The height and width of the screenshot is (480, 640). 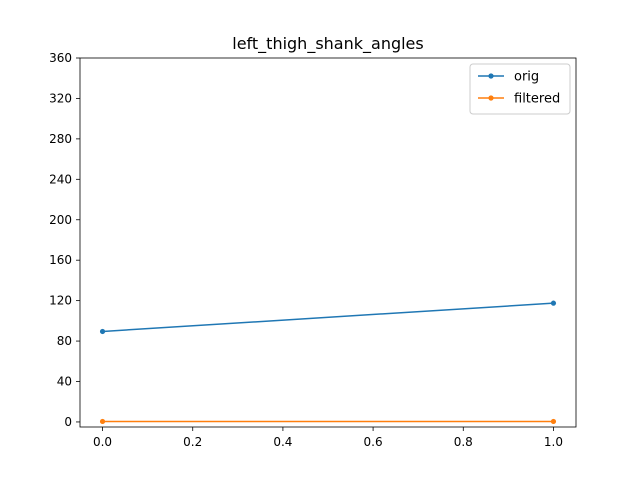 What do you see at coordinates (60, 220) in the screenshot?
I see `y-tick-label: 200` at bounding box center [60, 220].